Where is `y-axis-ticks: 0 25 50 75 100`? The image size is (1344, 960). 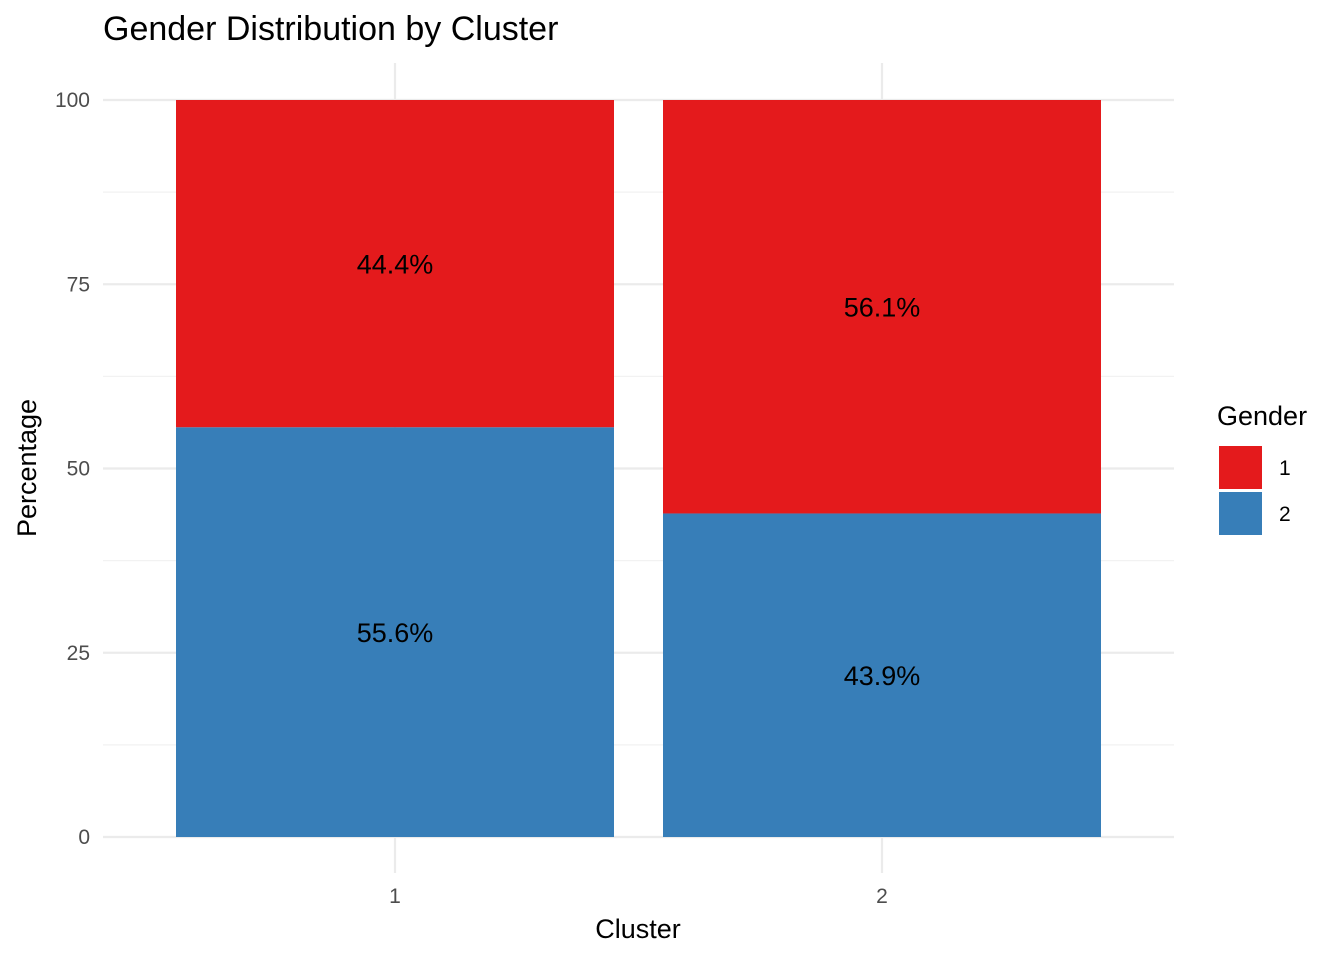 y-axis-ticks: 0 25 50 75 100 is located at coordinates (72, 469).